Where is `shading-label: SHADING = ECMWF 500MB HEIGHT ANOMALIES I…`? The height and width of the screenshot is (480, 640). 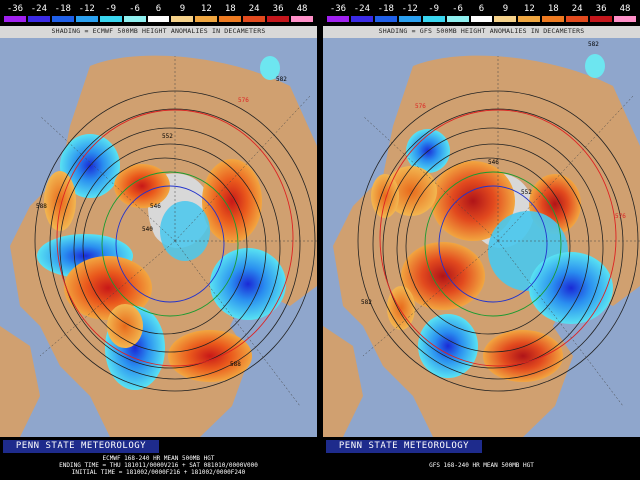 shading-label: SHADING = ECMWF 500MB HEIGHT ANOMALIES I… is located at coordinates (158, 31).